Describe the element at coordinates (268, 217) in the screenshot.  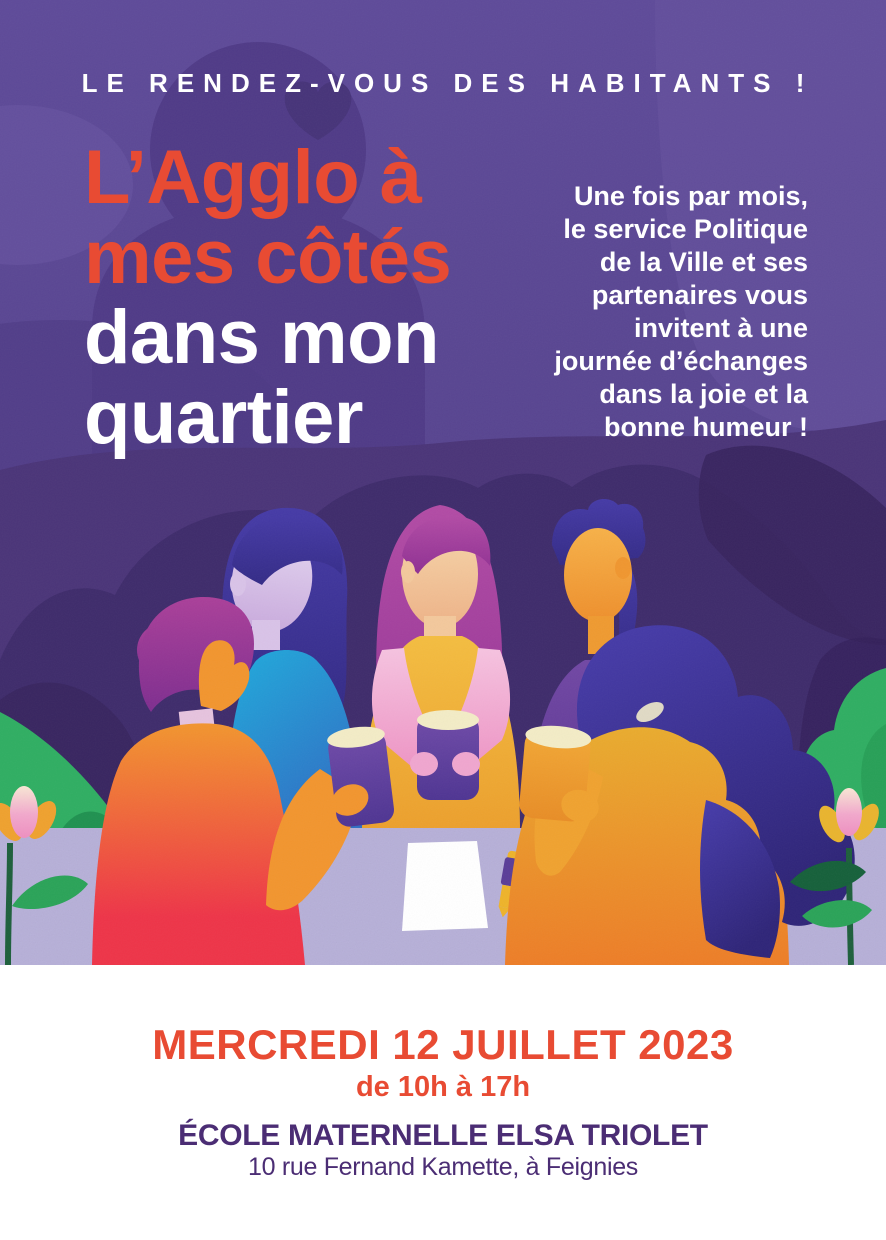
I see `main-title-accent: L’Agglo à mes côtés` at that location.